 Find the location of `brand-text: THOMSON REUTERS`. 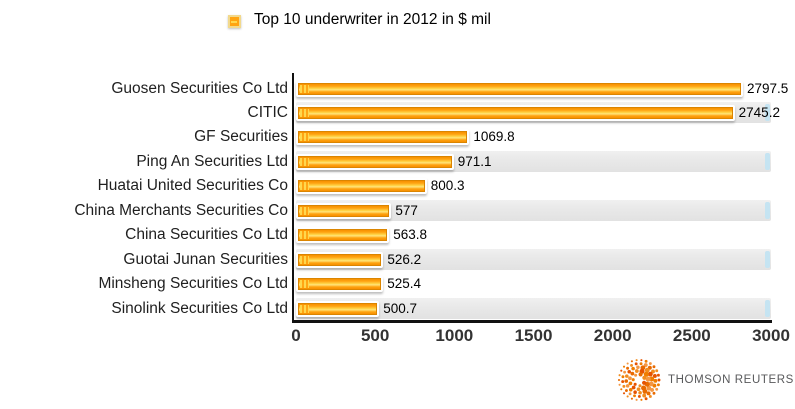

brand-text: THOMSON REUTERS is located at coordinates (731, 380).